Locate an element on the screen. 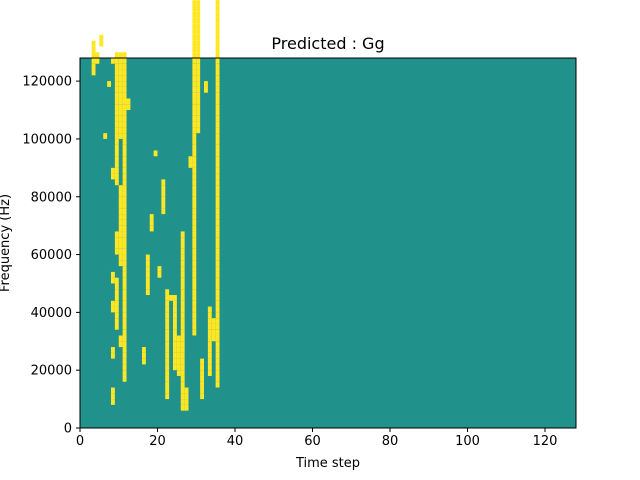  y-tick-label: 60000 is located at coordinates (51, 255).